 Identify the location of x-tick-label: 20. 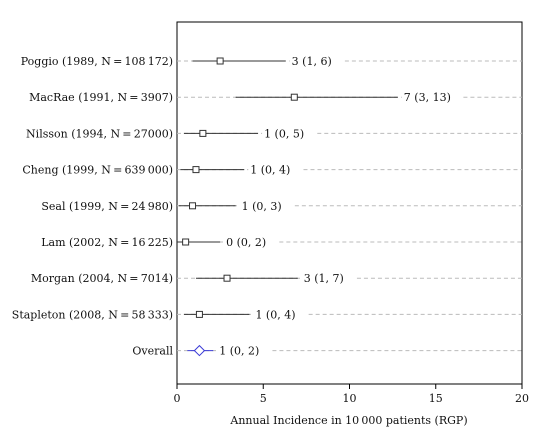
(522, 398).